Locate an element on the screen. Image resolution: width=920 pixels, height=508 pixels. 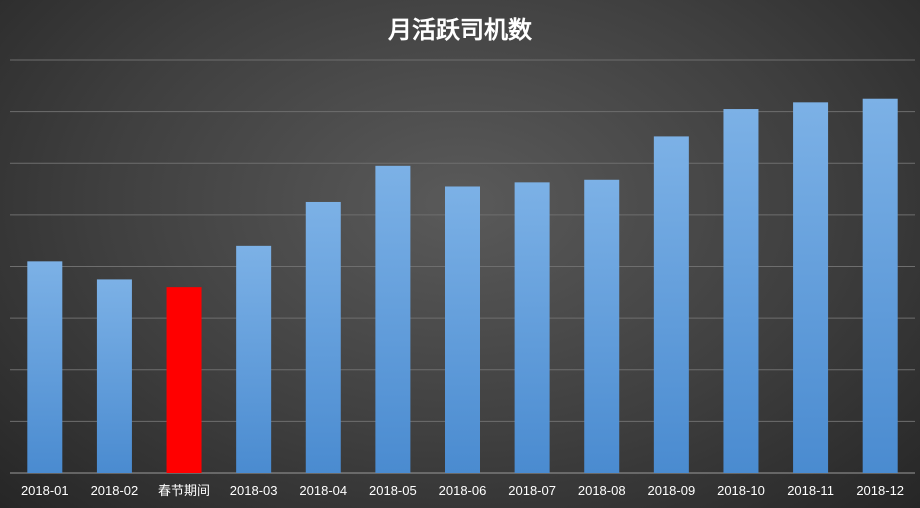
x-tick-label: 春节期间 is located at coordinates (184, 490).